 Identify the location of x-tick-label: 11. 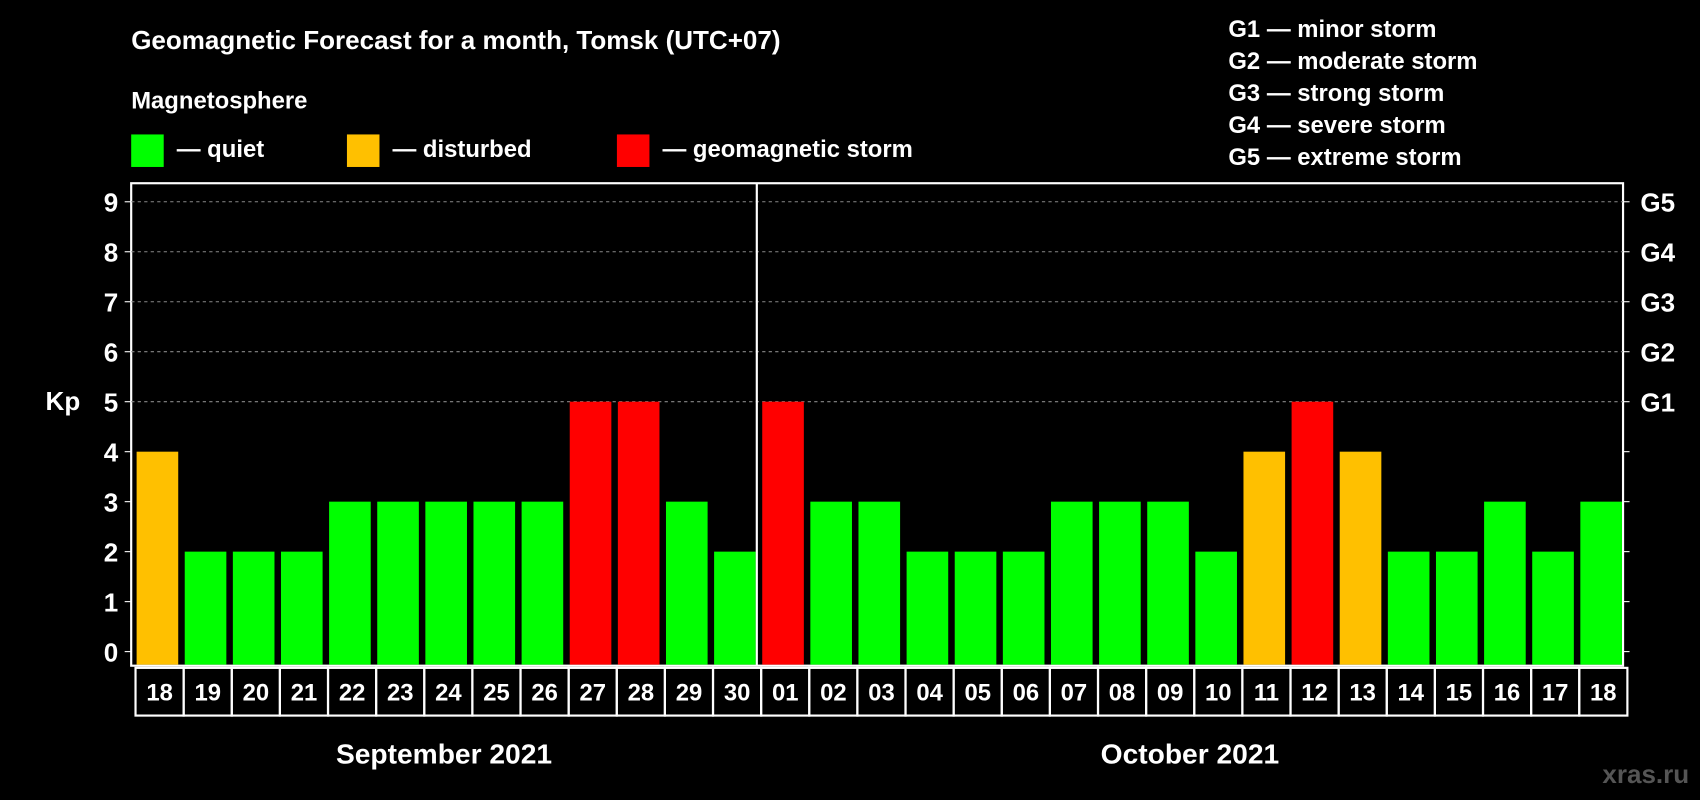
(1266, 692).